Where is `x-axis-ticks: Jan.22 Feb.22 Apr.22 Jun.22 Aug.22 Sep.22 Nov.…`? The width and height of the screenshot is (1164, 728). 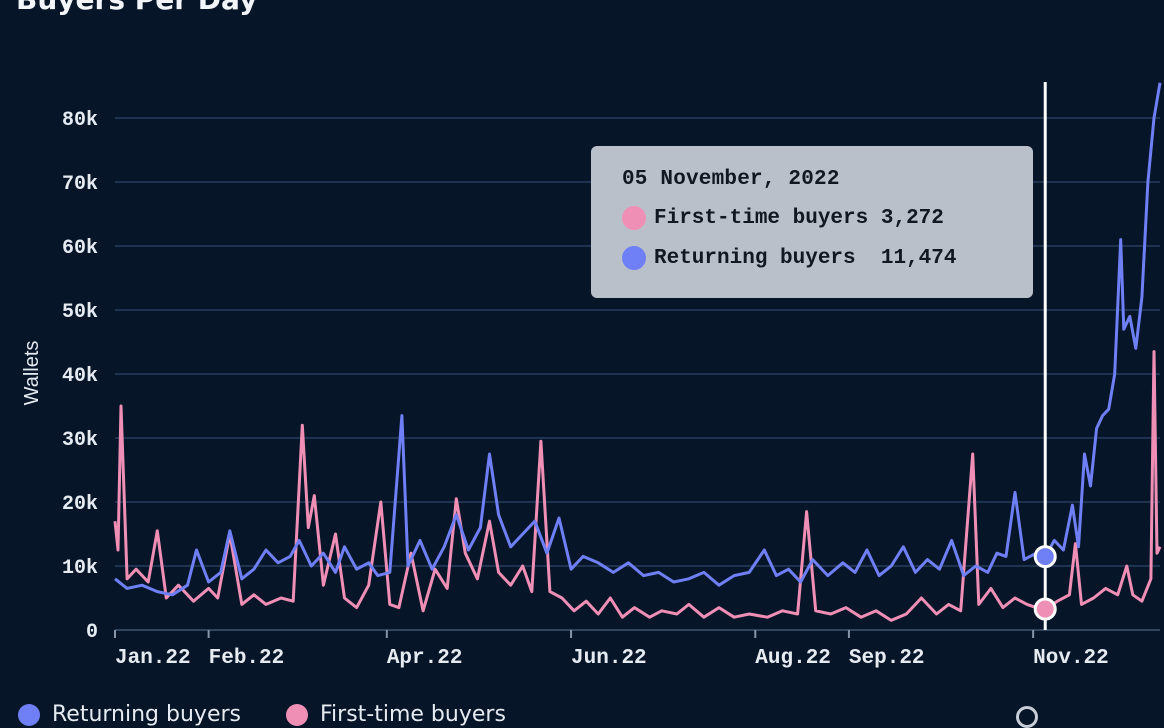
x-axis-ticks: Jan.22 Feb.22 Apr.22 Jun.22 Aug.22 Sep.22 Nov.… is located at coordinates (611, 650).